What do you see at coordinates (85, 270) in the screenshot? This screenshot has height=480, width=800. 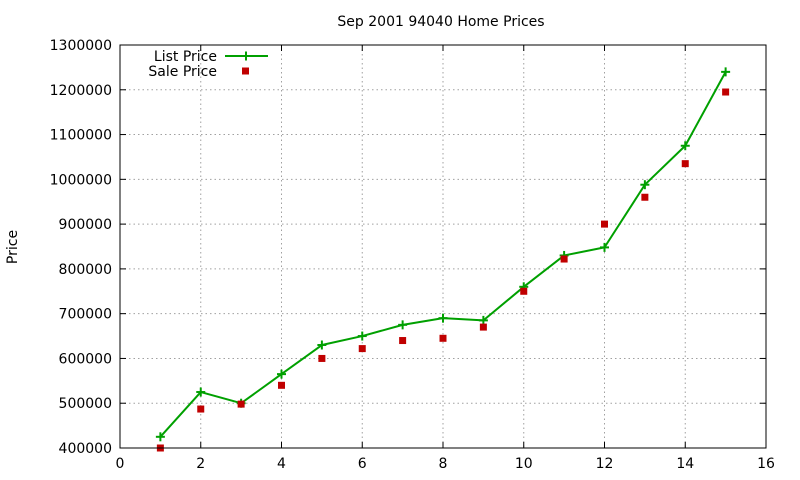 I see `y-tick-label: 800000` at bounding box center [85, 270].